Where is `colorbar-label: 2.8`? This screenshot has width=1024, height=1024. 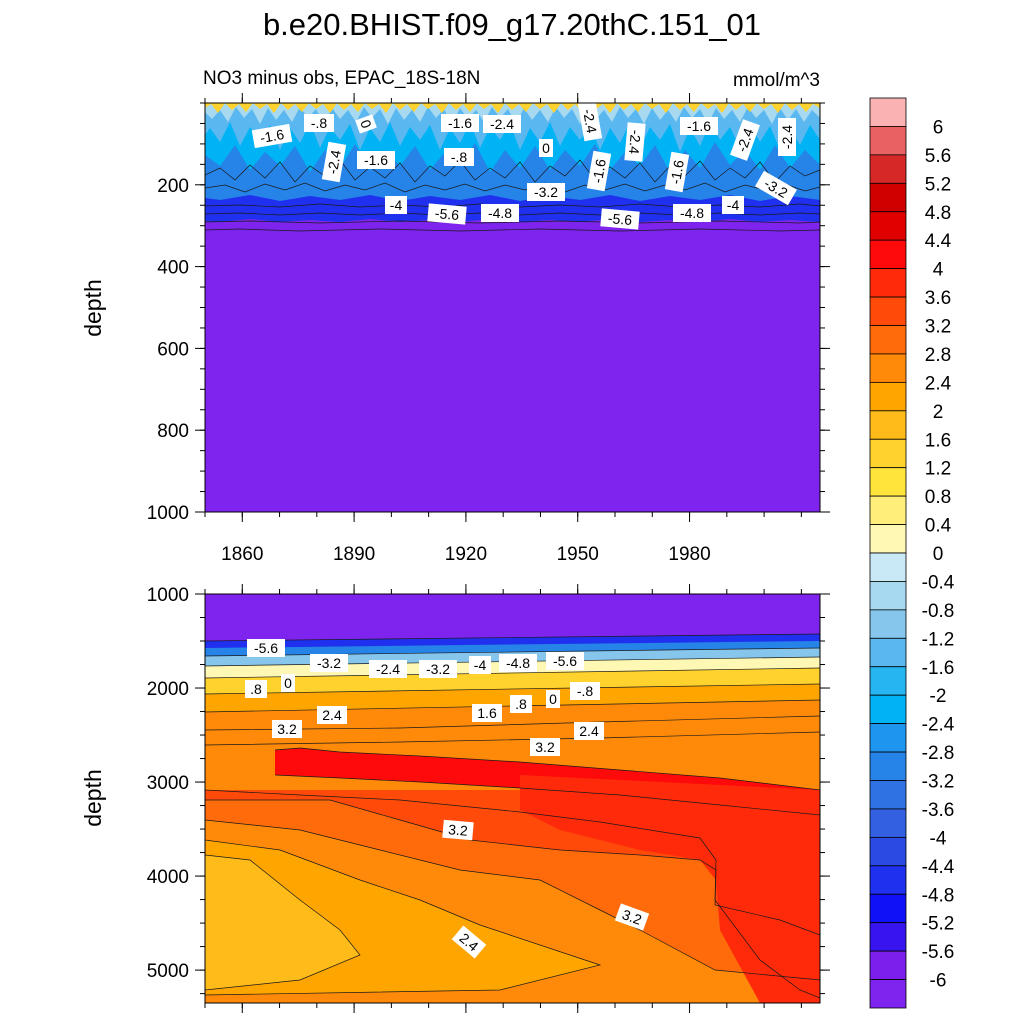 colorbar-label: 2.8 is located at coordinates (938, 355).